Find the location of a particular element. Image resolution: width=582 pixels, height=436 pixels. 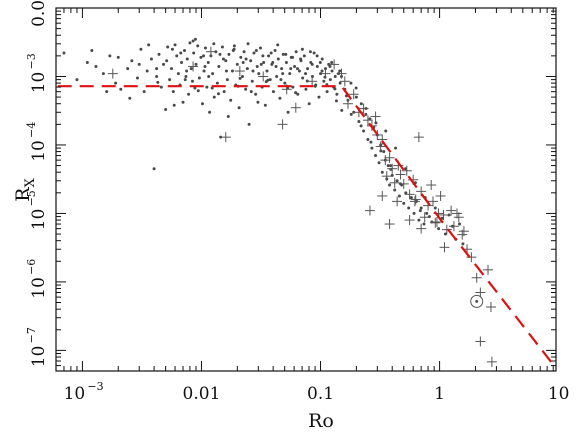

sun-point is located at coordinates (477, 301).